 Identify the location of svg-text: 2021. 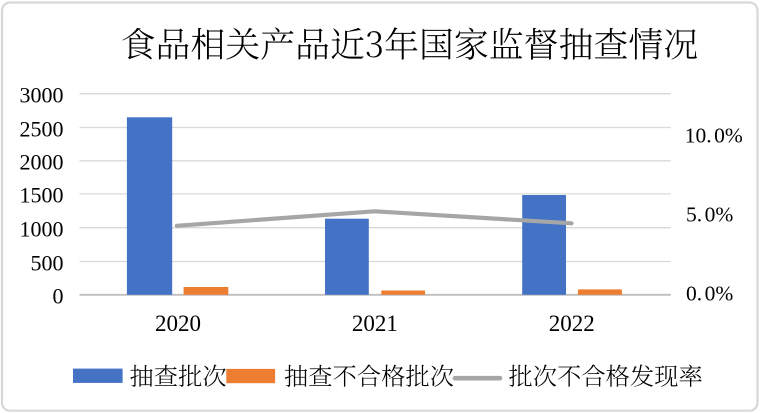
(375, 323).